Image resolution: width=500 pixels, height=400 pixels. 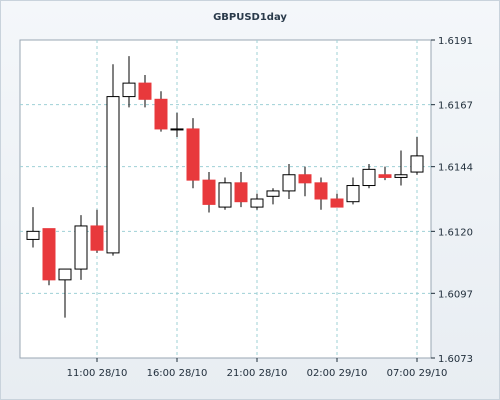 I want to click on chart-title: GBPUSD1day, so click(x=250, y=17).